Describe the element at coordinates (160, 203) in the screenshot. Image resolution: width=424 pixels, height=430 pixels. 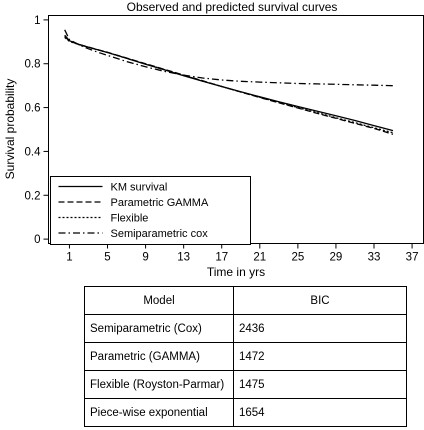
I see `legend-label: Parametric GAMMA` at that location.